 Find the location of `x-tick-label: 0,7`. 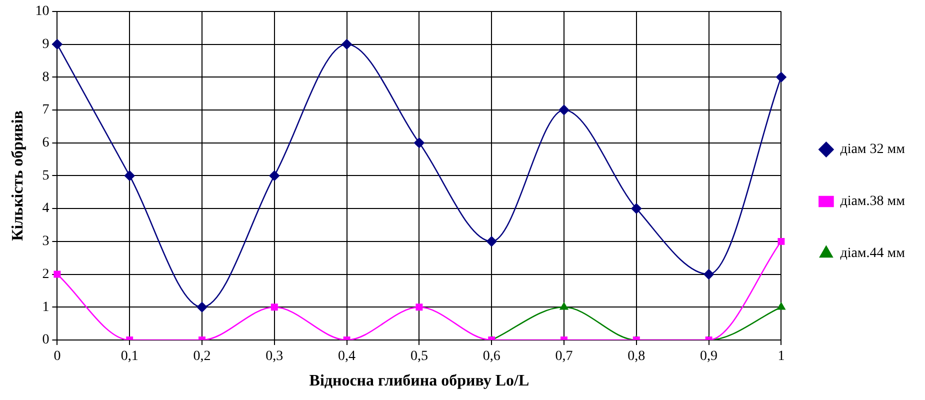

x-tick-label: 0,7 is located at coordinates (564, 356).